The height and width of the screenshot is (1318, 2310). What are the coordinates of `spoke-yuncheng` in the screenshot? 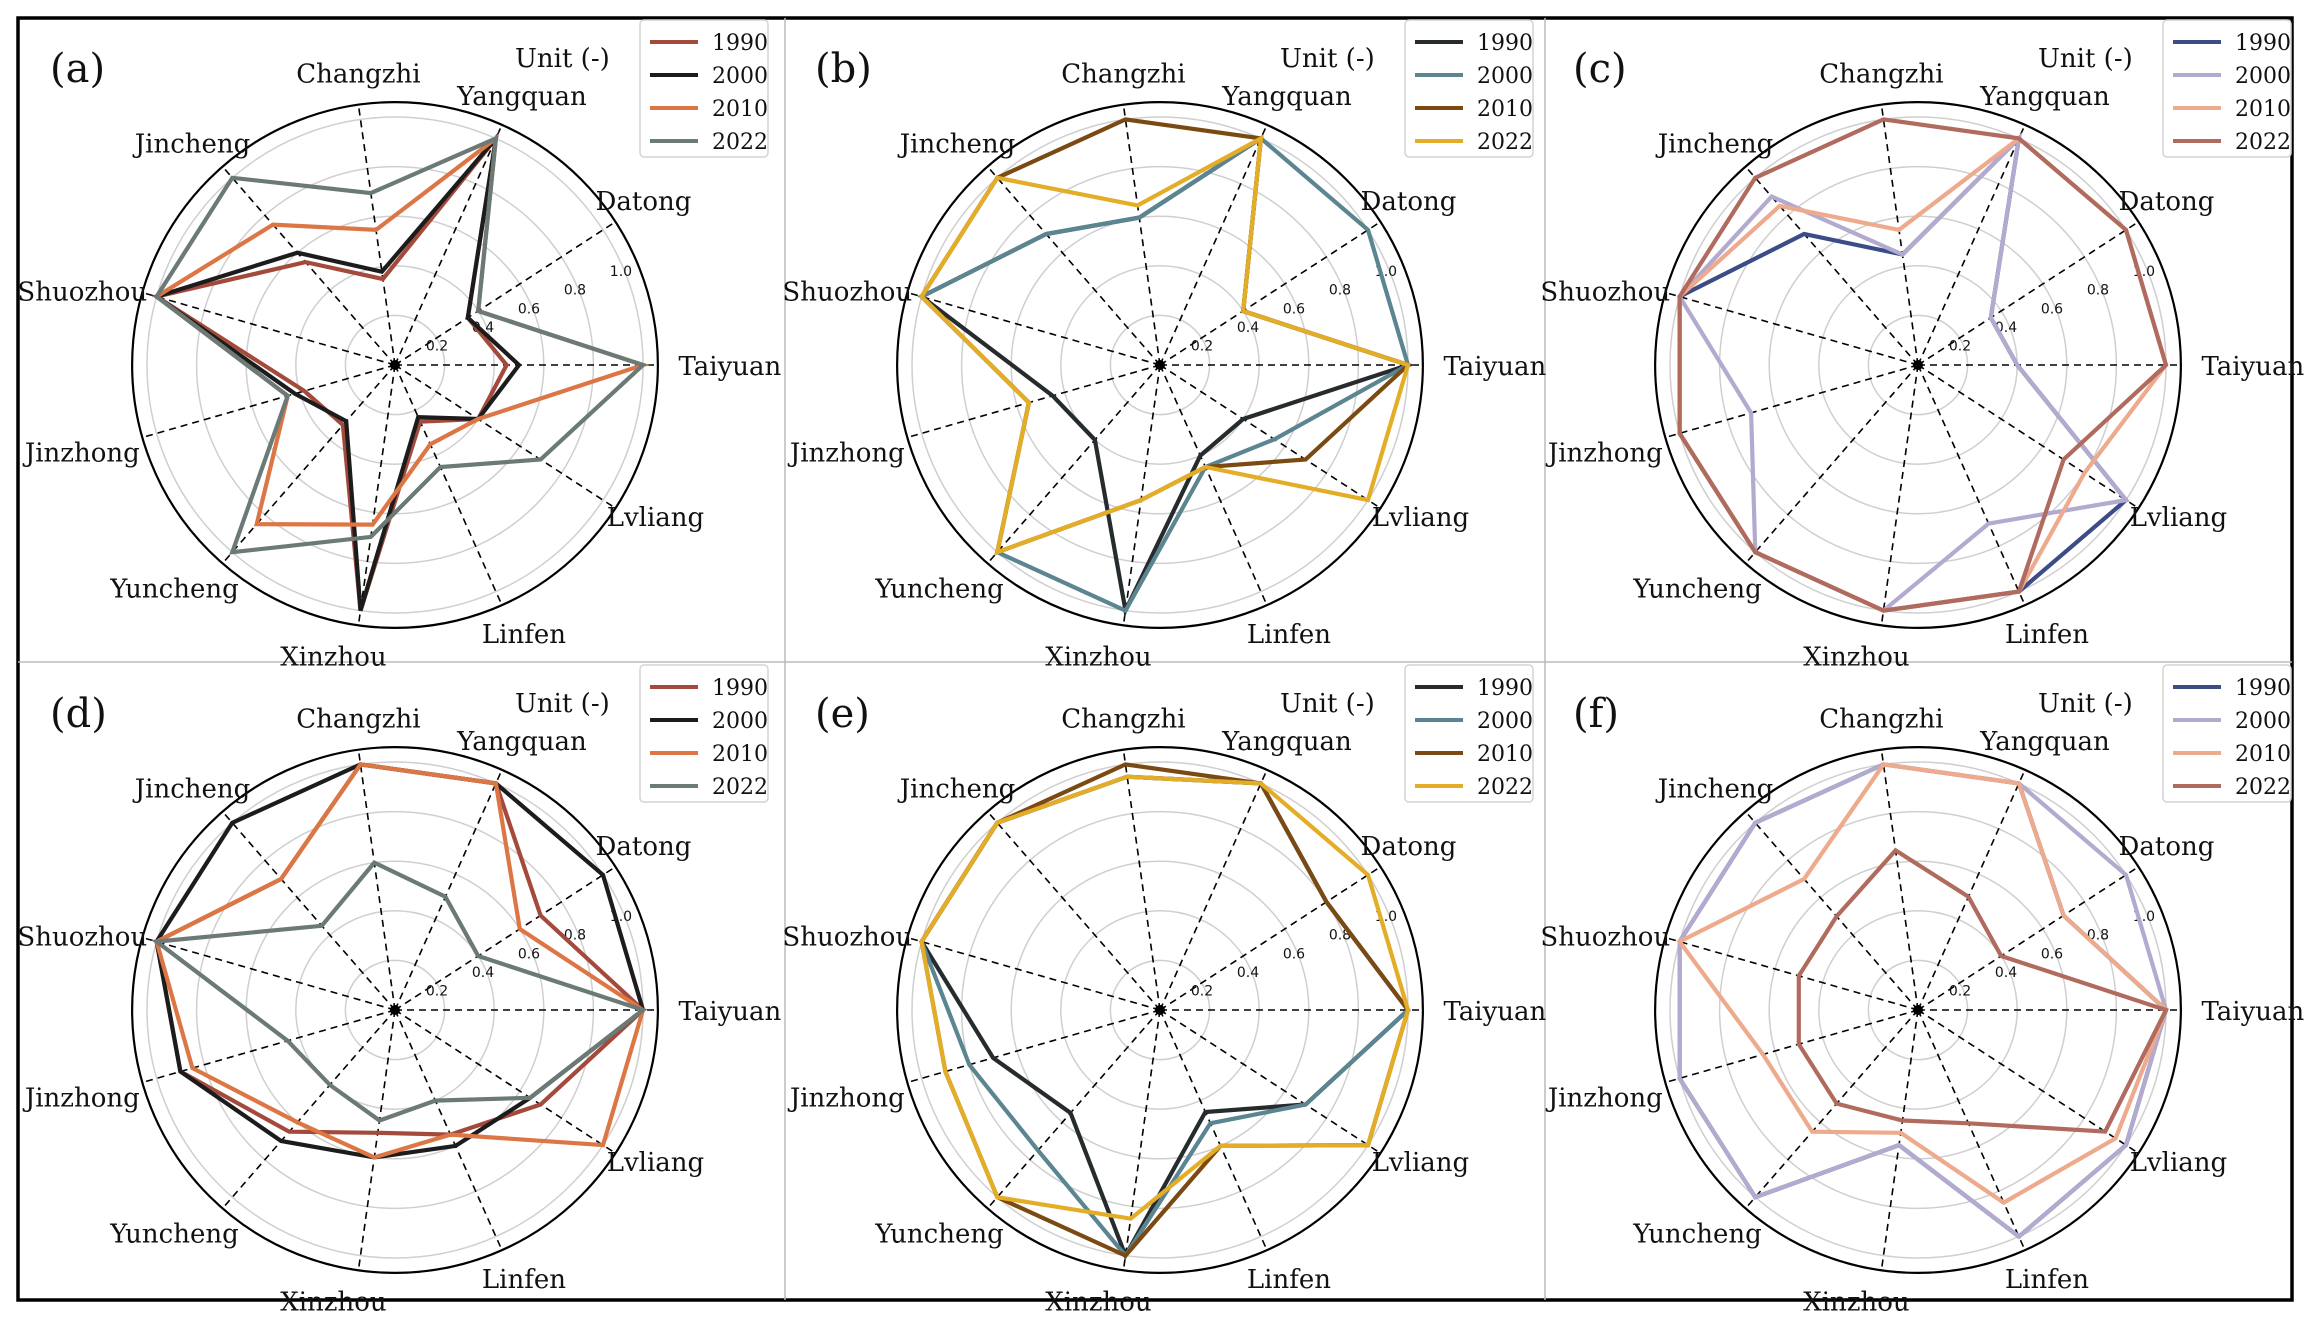 It's located at (1831, 1109).